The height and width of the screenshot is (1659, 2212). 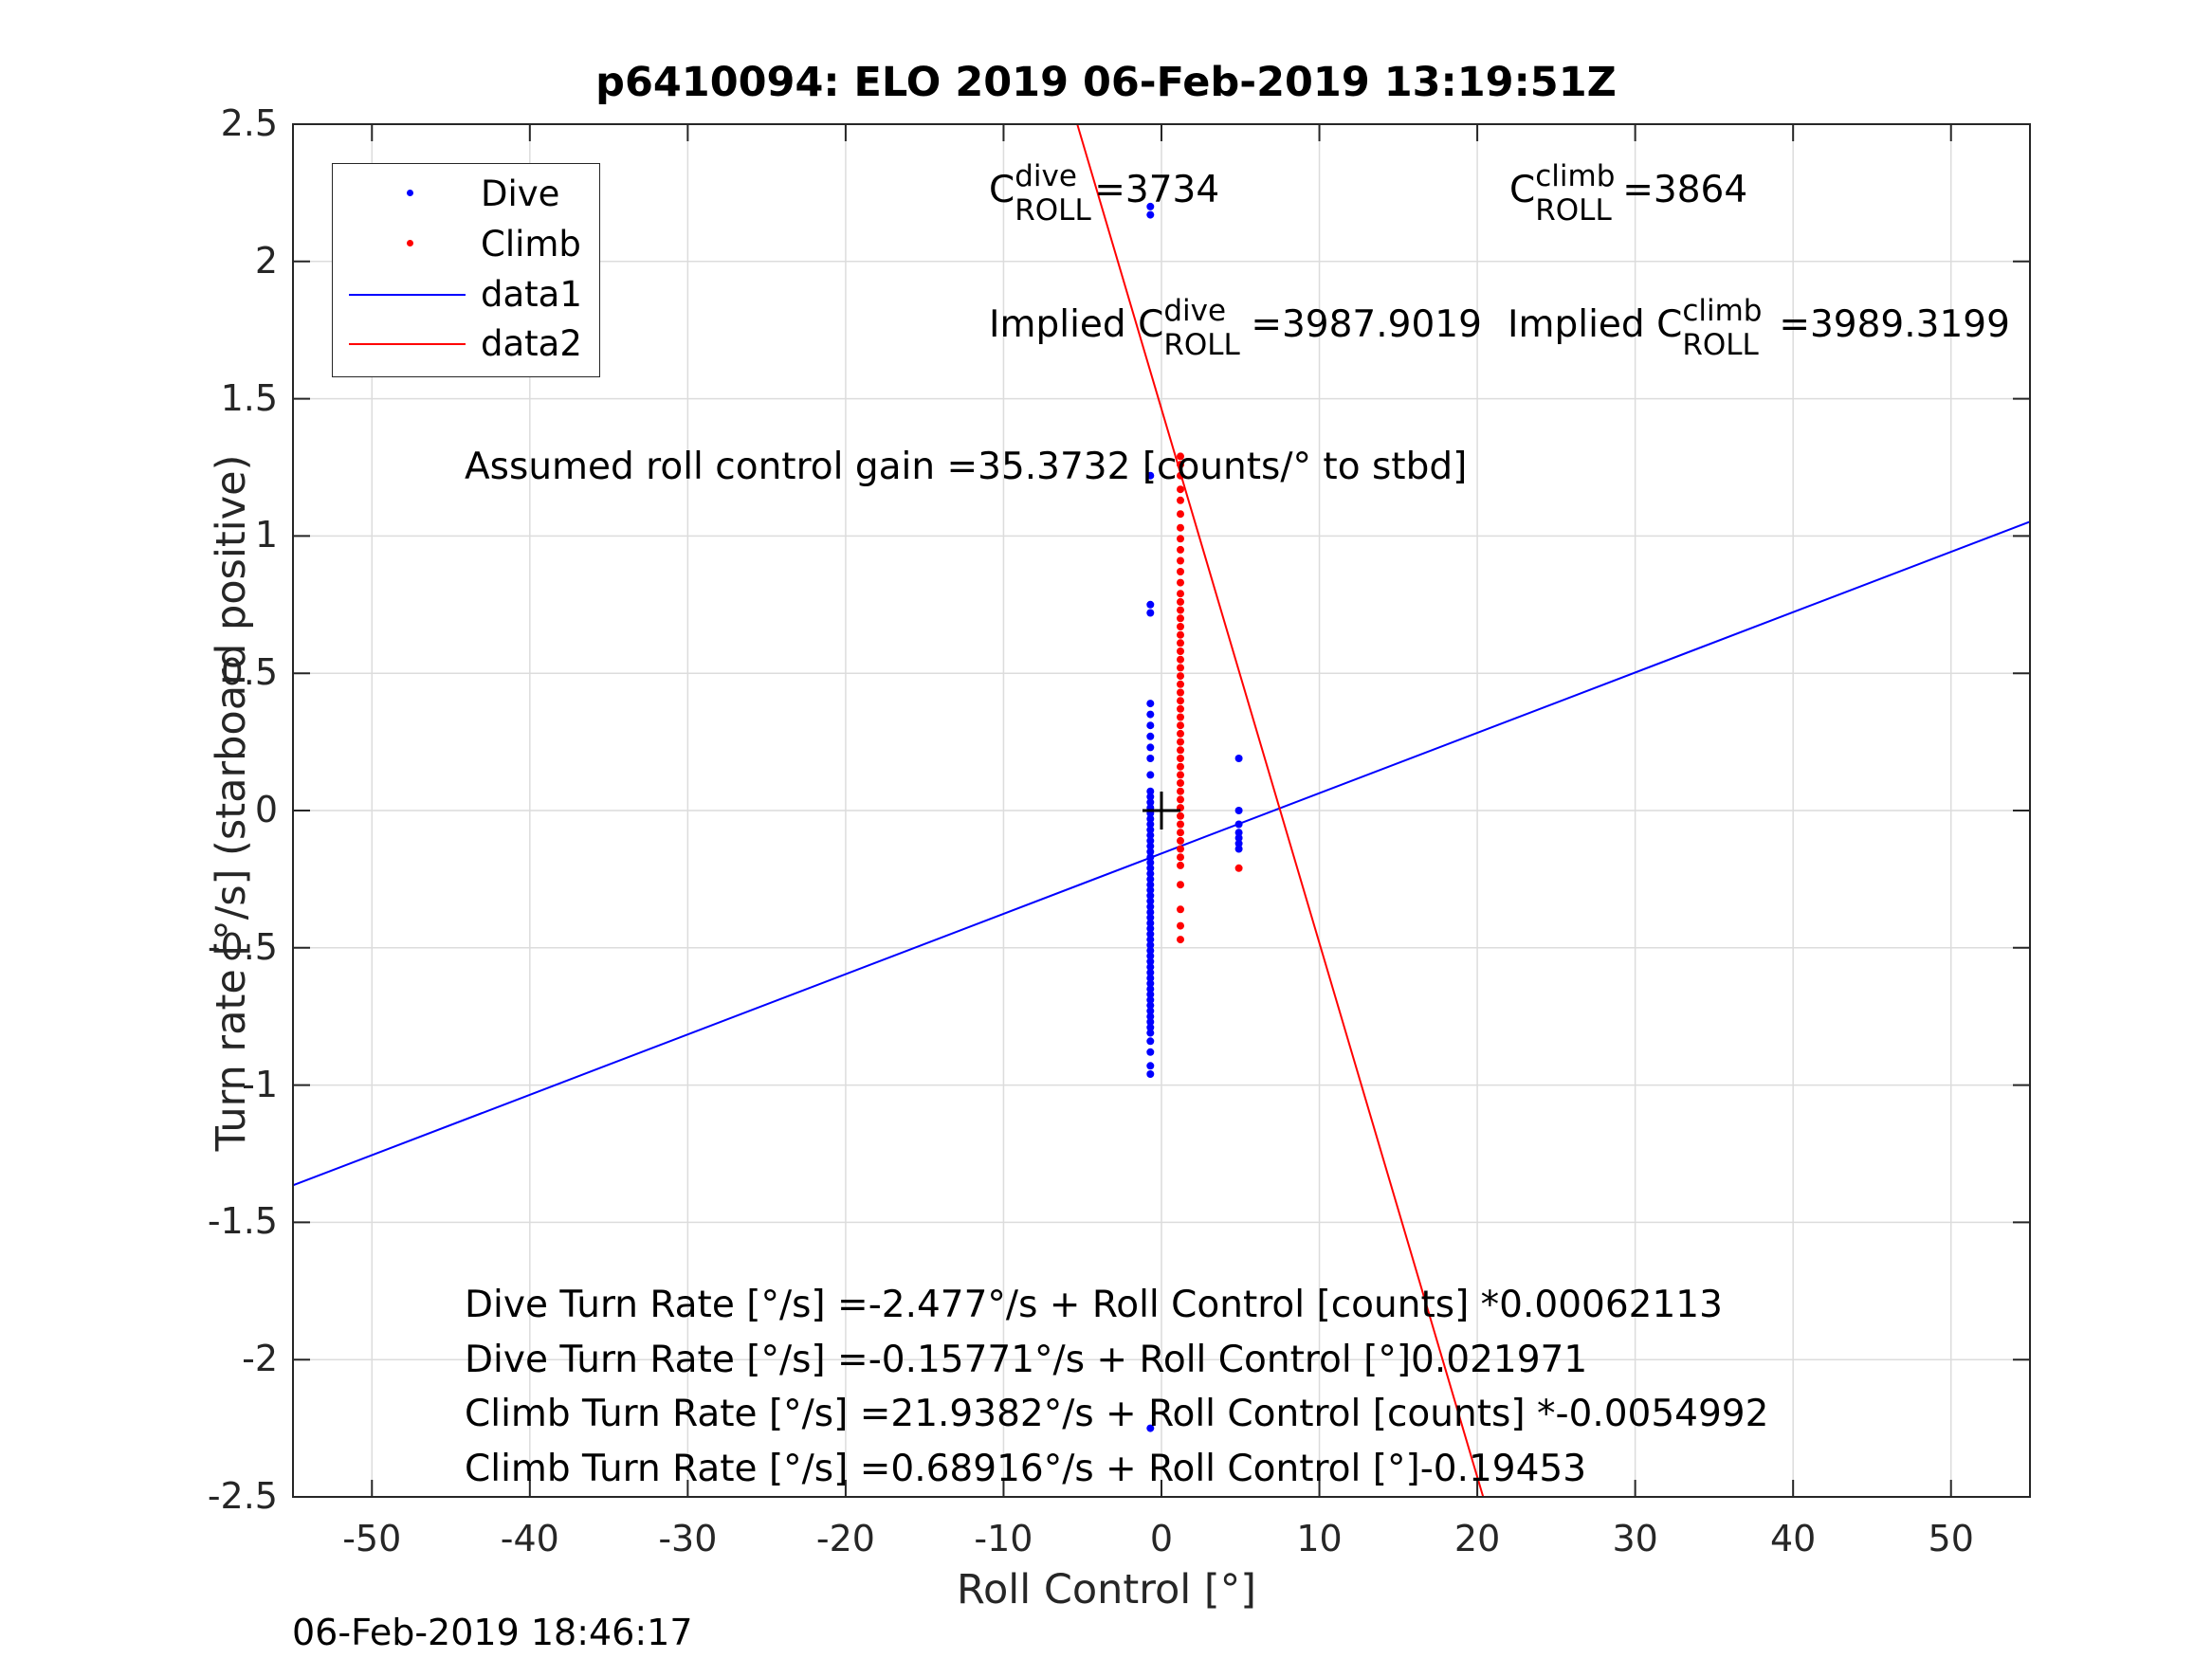 I want to click on x-tick-label: -50, so click(x=372, y=1538).